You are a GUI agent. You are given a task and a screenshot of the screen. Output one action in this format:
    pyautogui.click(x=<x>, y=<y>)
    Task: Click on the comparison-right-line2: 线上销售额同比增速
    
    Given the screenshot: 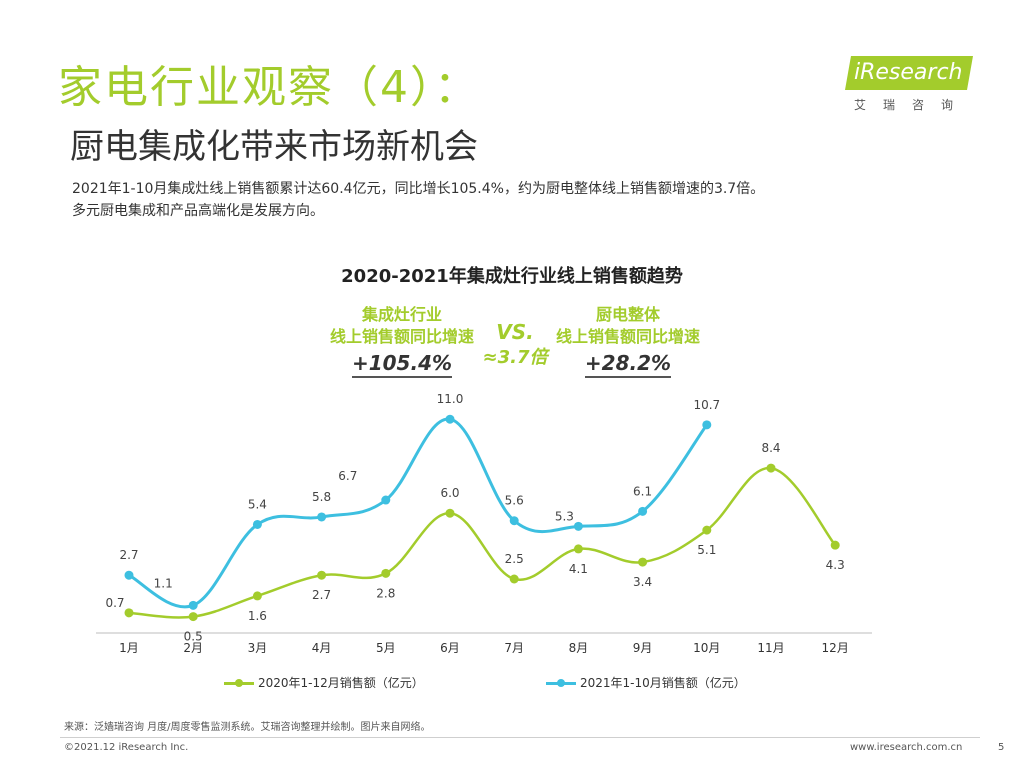 What is the action you would take?
    pyautogui.click(x=627, y=336)
    